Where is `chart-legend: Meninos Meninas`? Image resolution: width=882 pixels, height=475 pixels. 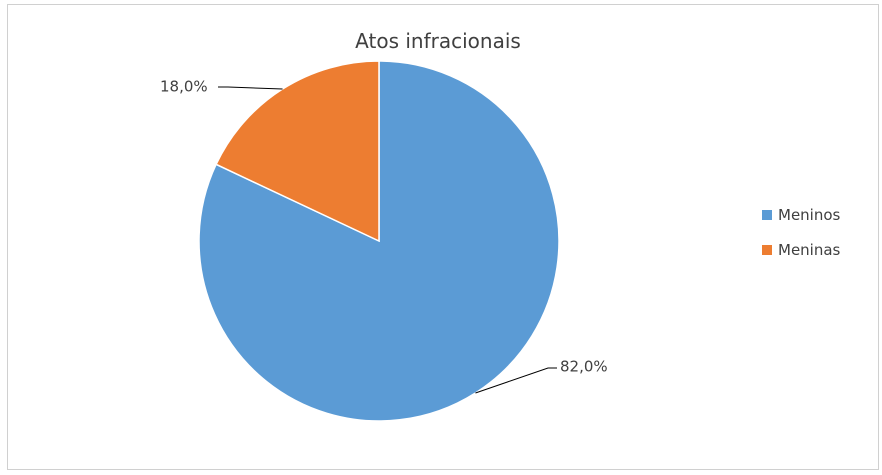 chart-legend: Meninos Meninas is located at coordinates (801, 240).